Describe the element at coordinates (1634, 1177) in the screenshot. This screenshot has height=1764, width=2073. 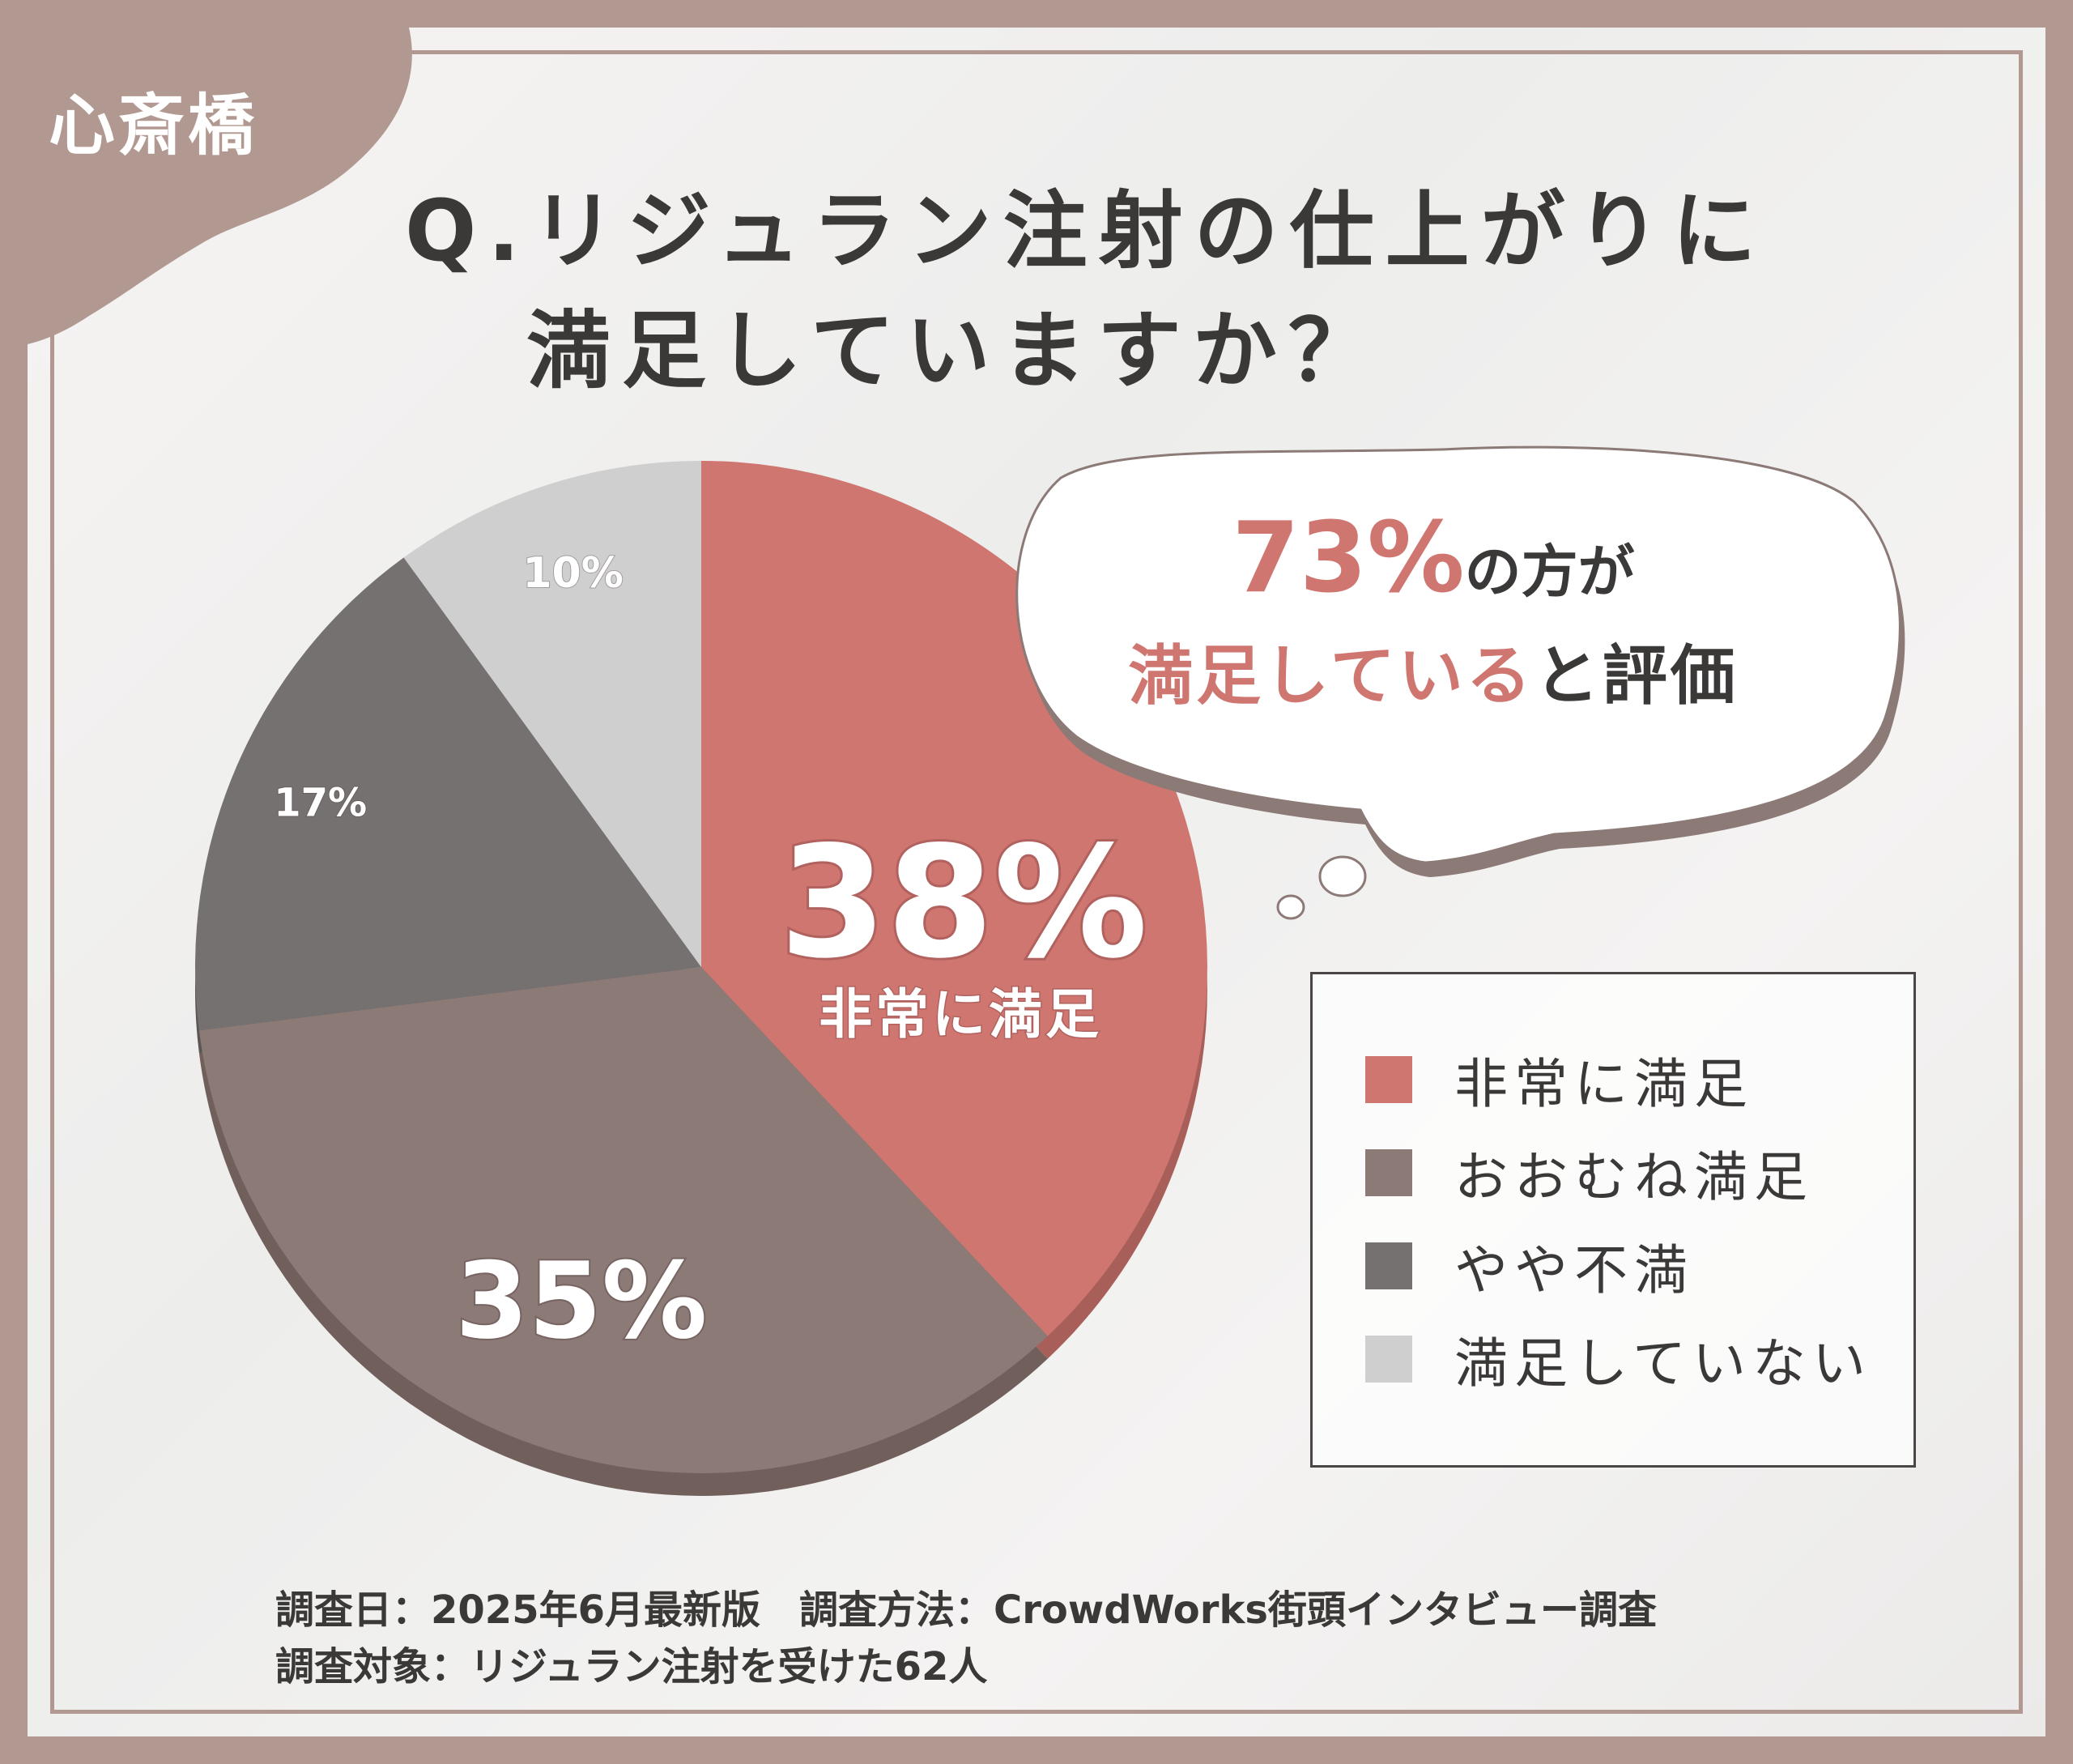
I see `legend-label: おおむね満足` at that location.